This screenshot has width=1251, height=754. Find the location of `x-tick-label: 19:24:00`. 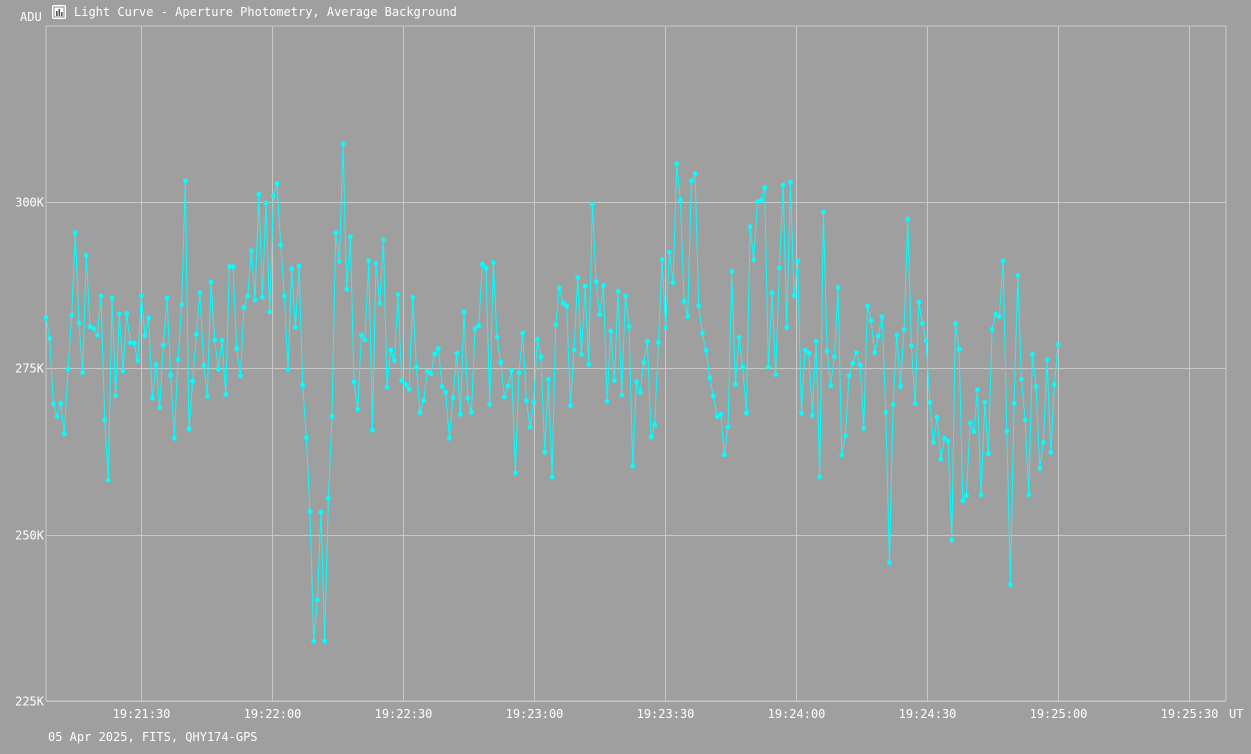

x-tick-label: 19:24:00 is located at coordinates (797, 714).